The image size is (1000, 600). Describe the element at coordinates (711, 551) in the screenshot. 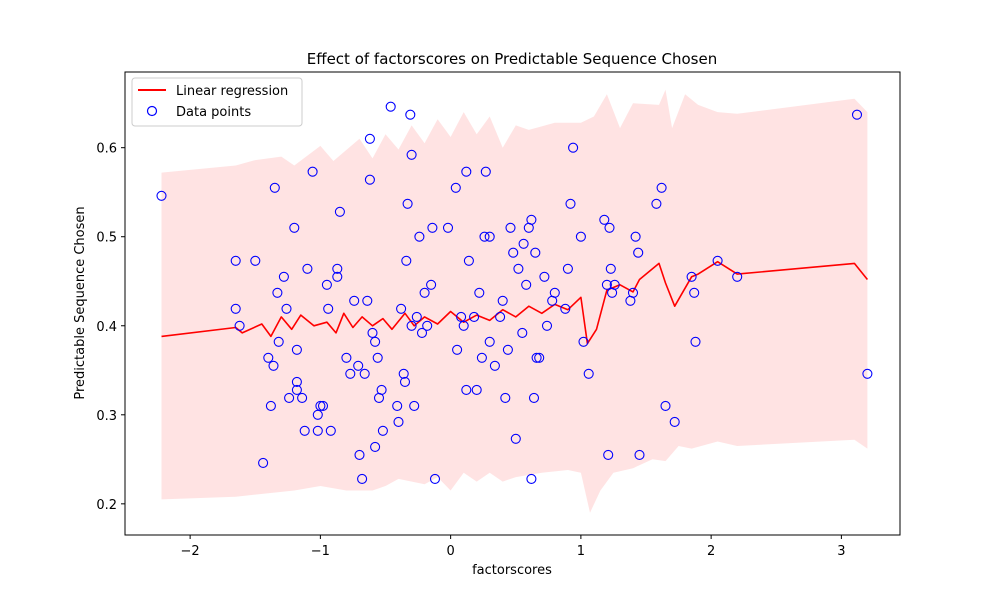

I see `x-tick-label: 2` at that location.